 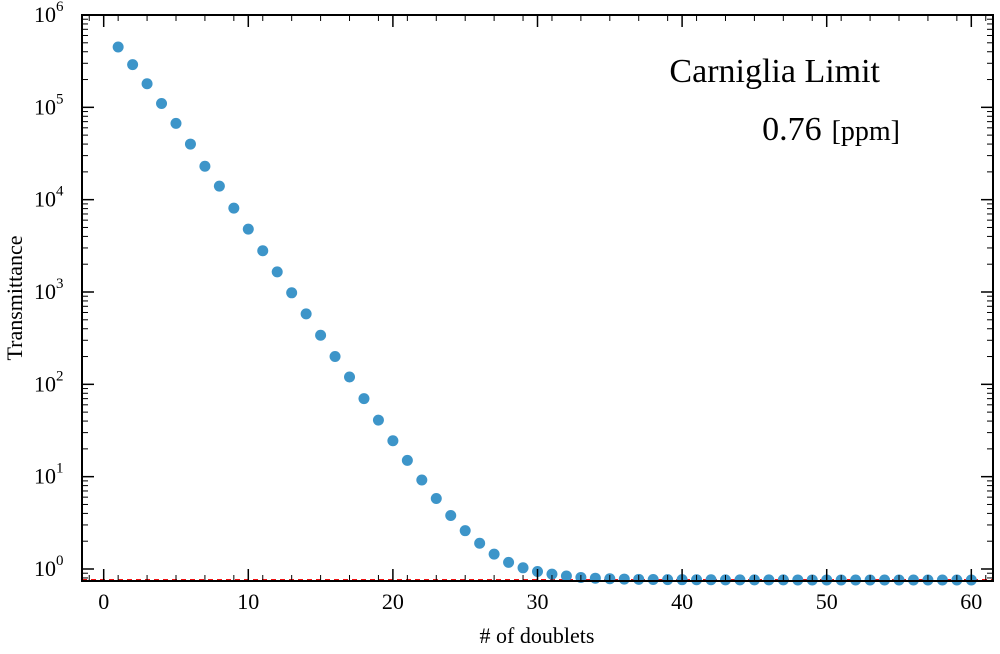 I want to click on y-tick-label: 10⁰, so click(x=49, y=567).